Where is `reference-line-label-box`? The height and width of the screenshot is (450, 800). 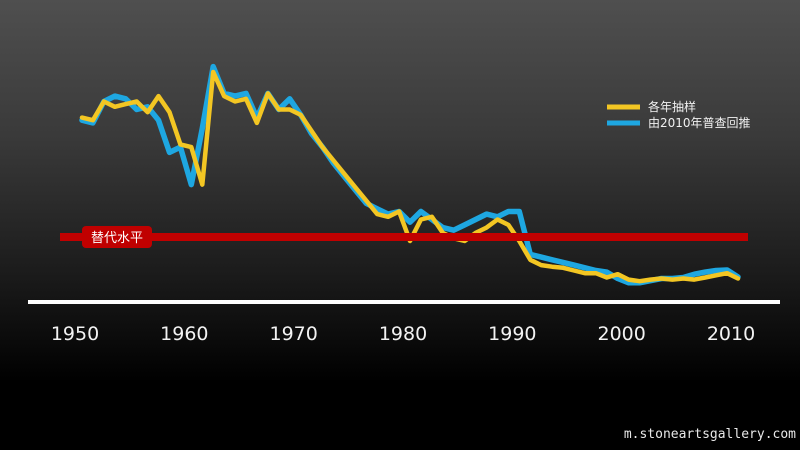 reference-line-label-box is located at coordinates (117, 237).